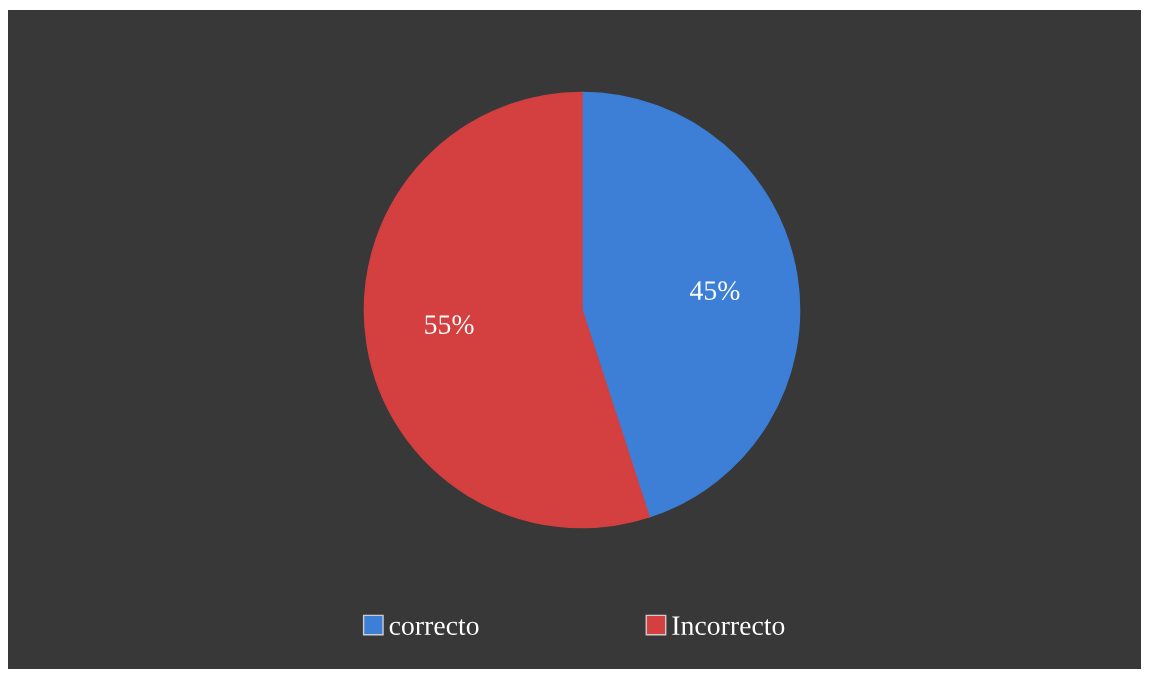 The width and height of the screenshot is (1149, 679). Describe the element at coordinates (449, 325) in the screenshot. I see `data-label: 55%` at that location.